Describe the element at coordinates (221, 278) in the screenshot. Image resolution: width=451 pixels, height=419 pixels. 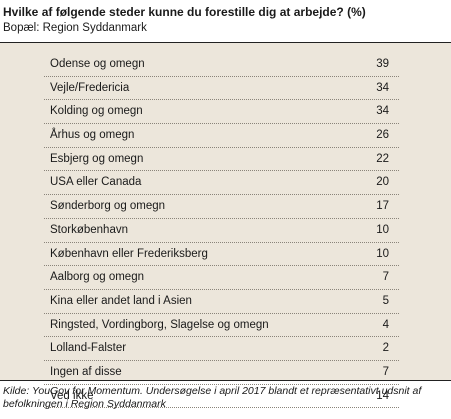
I see `table-row: Aalborg og omegn 7` at that location.